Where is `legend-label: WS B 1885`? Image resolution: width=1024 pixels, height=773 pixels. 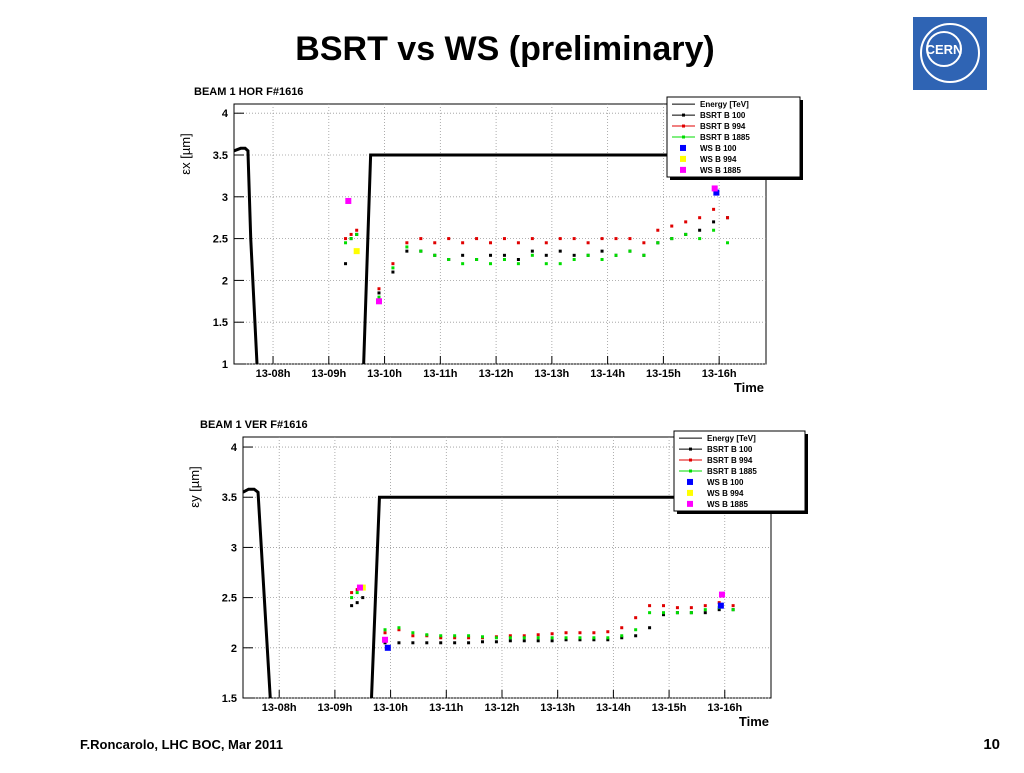
legend-label: WS B 1885 is located at coordinates (720, 170).